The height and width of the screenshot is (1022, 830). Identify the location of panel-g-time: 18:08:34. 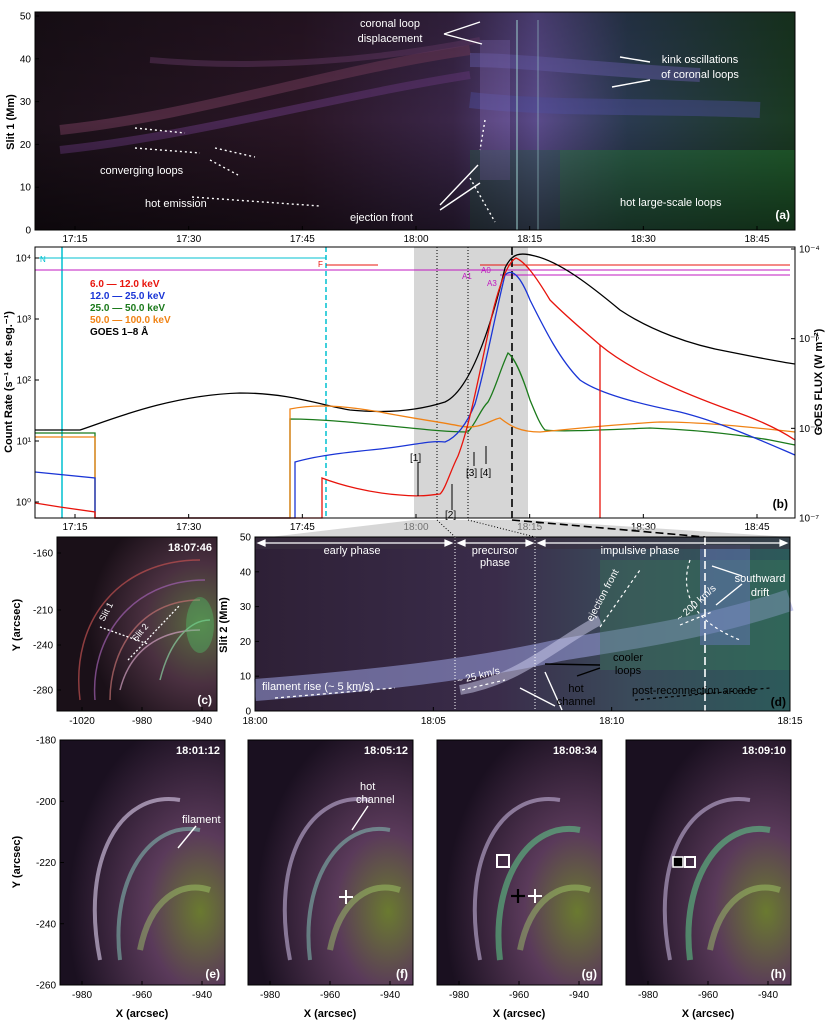
(575, 751).